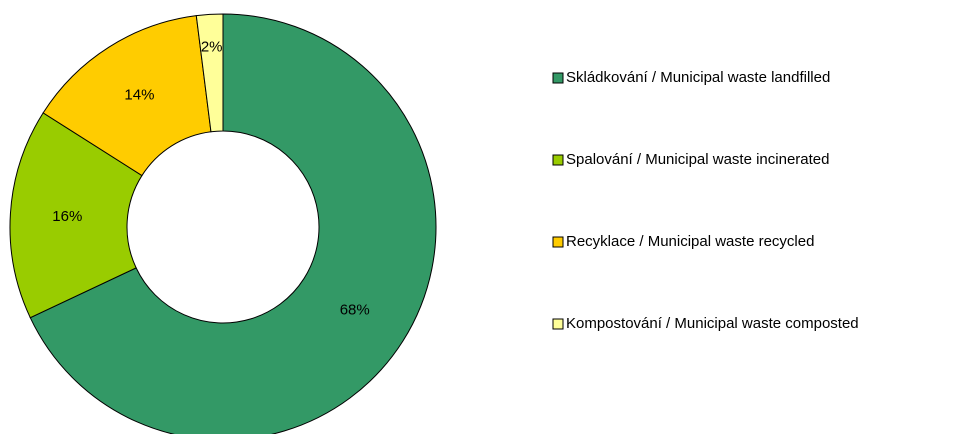  What do you see at coordinates (139, 94) in the screenshot?
I see `data-label: 14%` at bounding box center [139, 94].